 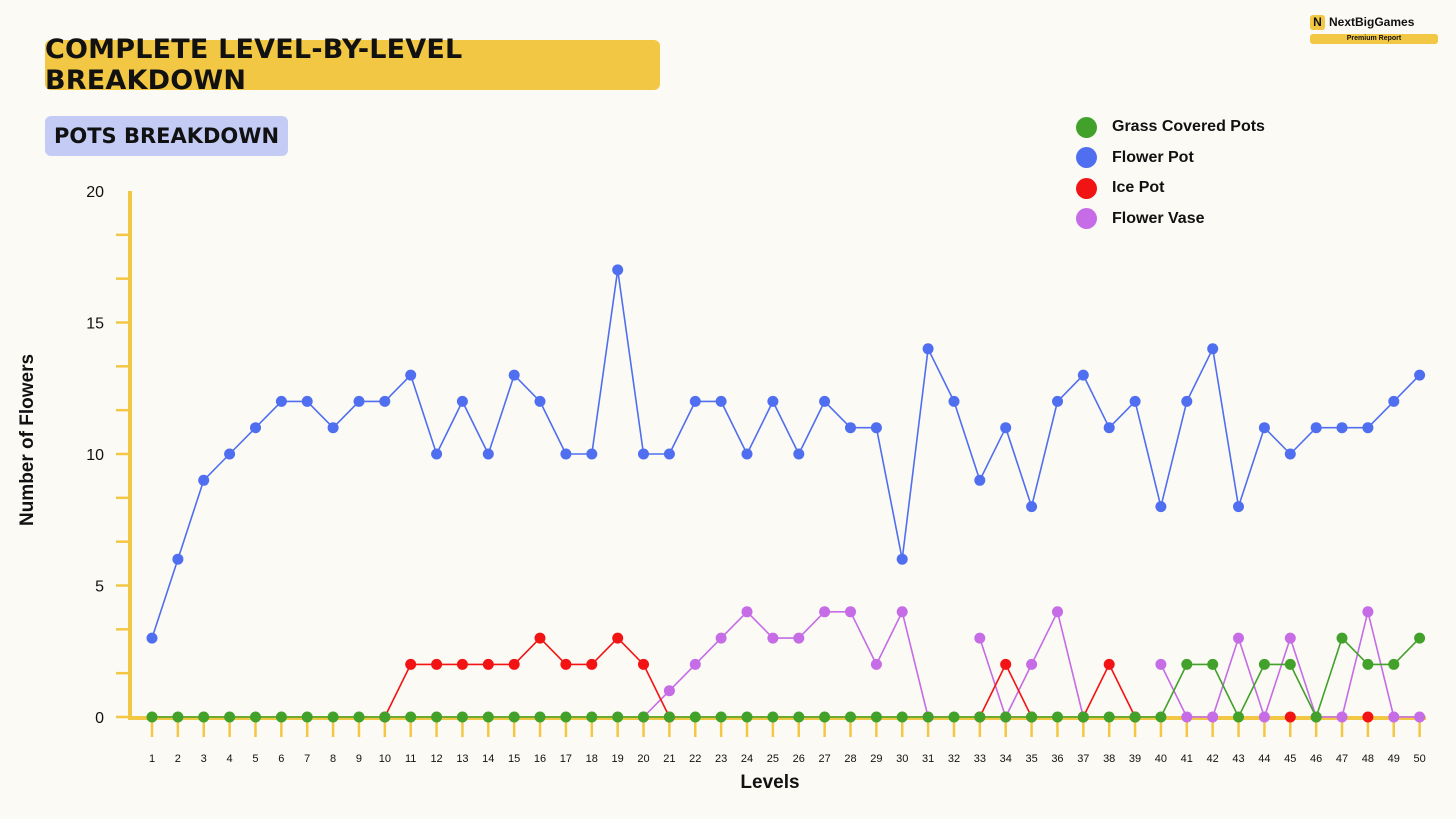 What do you see at coordinates (99, 587) in the screenshot?
I see `y-tick-label: 5` at bounding box center [99, 587].